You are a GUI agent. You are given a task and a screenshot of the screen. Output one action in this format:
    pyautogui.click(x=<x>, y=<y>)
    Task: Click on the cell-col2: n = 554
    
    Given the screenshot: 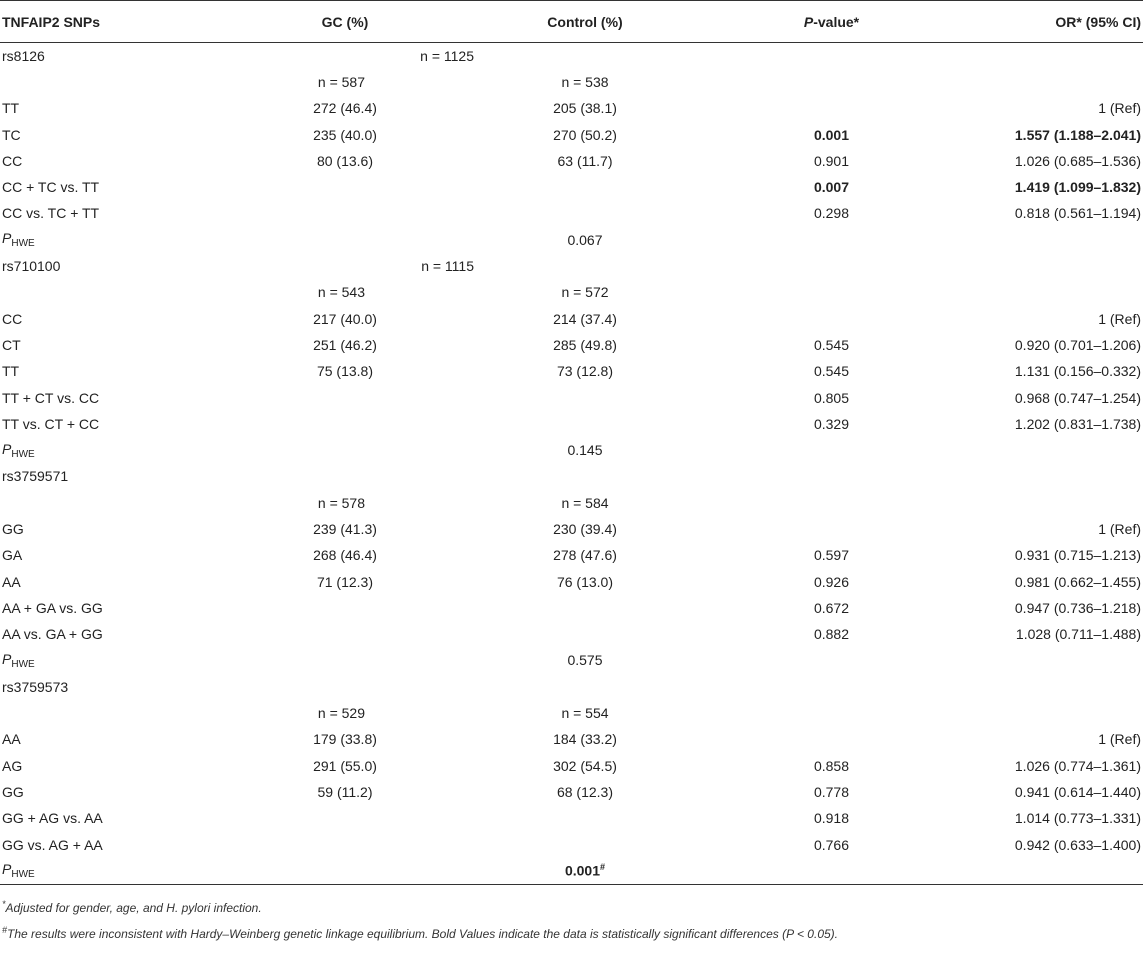 What is the action you would take?
    pyautogui.click(x=585, y=713)
    